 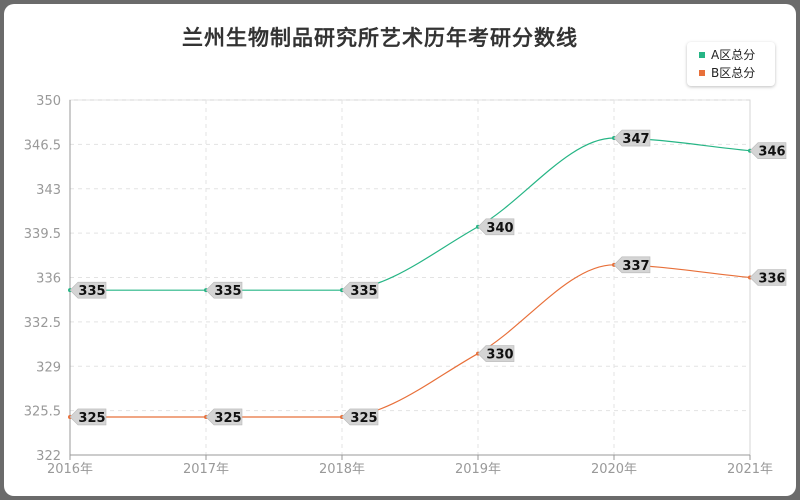 I want to click on legend-label-a: A区总分, so click(x=733, y=55).